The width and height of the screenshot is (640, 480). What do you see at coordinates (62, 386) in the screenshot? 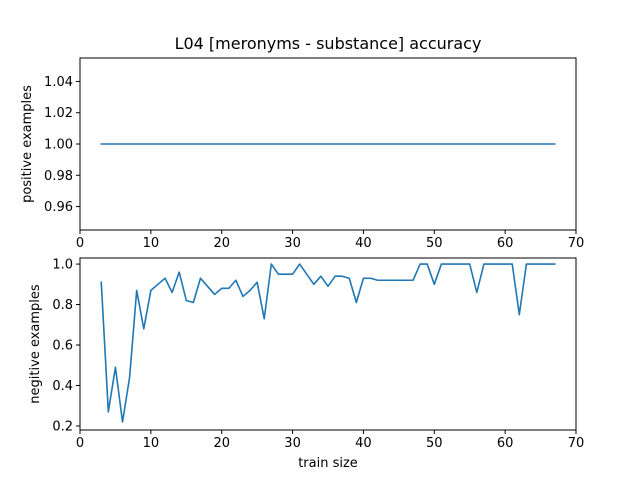
I see `y-tick-label: 0.4` at bounding box center [62, 386].